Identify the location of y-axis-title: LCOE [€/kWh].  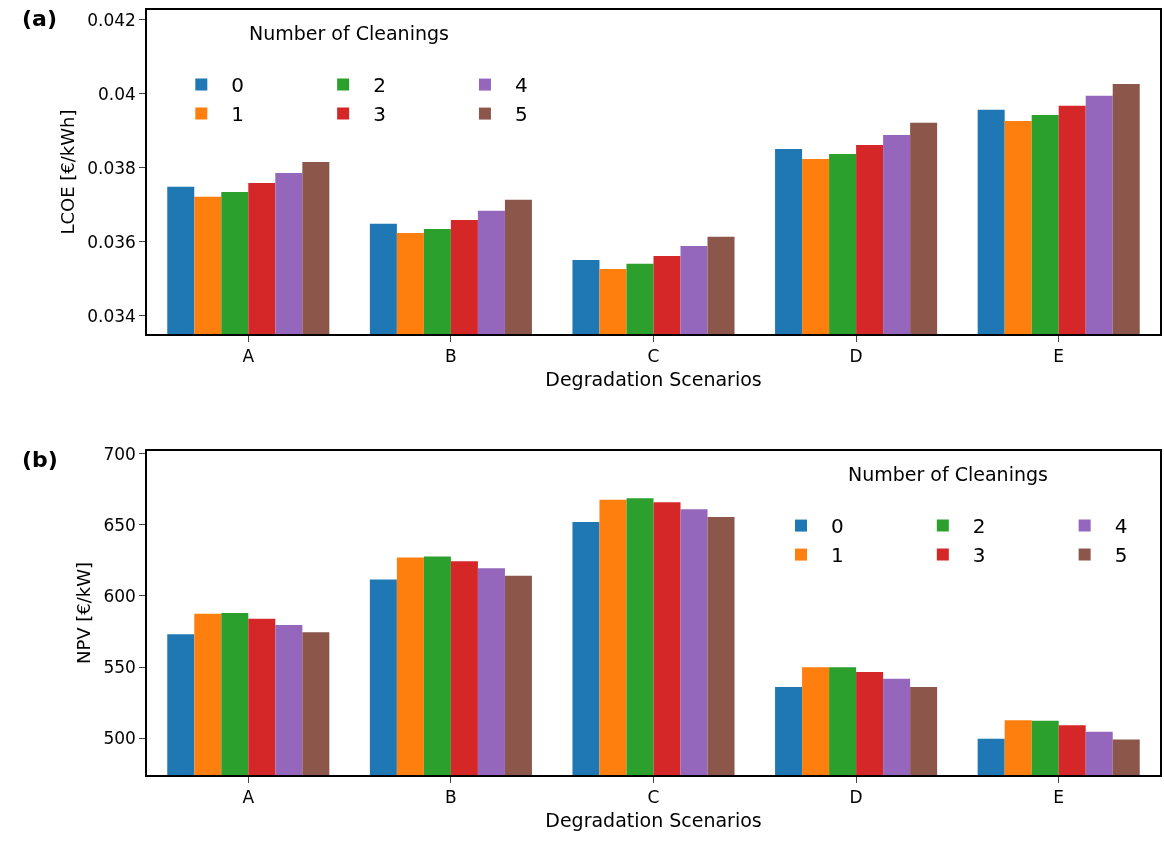
(67, 172).